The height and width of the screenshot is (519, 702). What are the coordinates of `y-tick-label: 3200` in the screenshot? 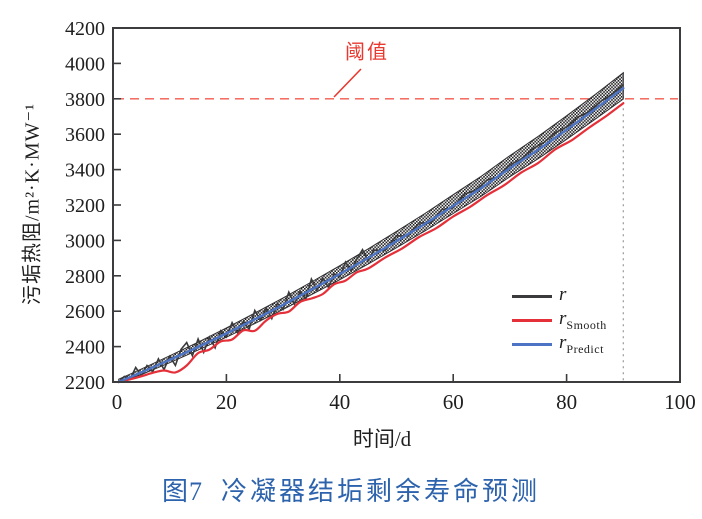 It's located at (85, 206).